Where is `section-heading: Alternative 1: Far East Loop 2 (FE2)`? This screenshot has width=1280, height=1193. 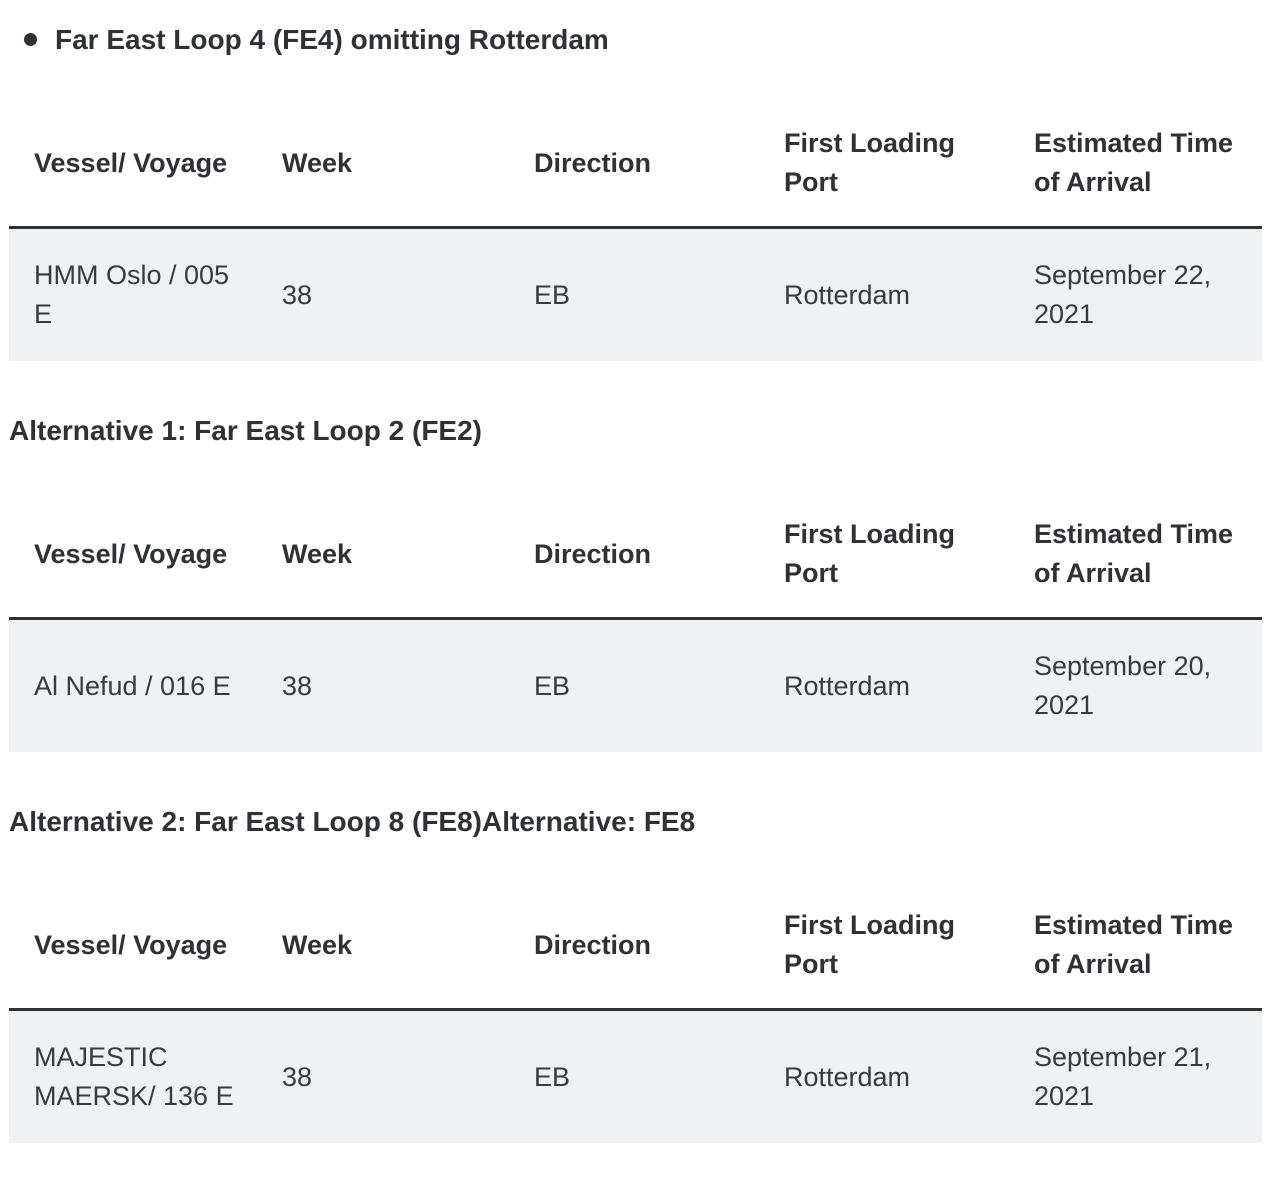 section-heading: Alternative 1: Far East Loop 2 (FE2) is located at coordinates (635, 431).